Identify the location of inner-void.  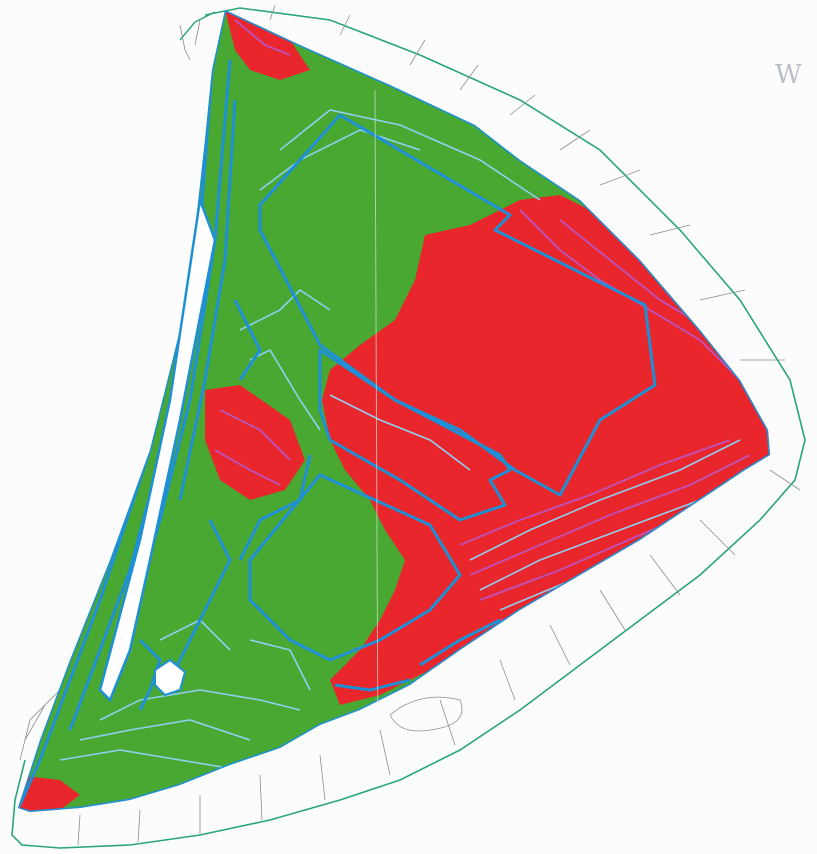
(170, 677).